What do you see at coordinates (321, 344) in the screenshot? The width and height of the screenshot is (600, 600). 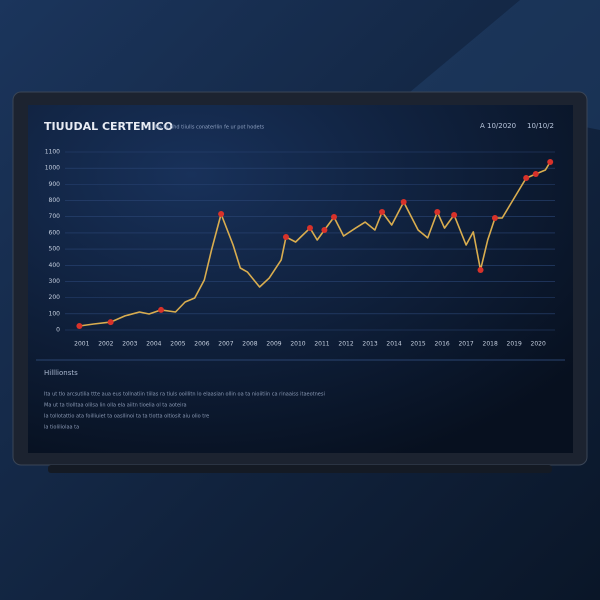 I see `x-tick-label: 2011` at bounding box center [321, 344].